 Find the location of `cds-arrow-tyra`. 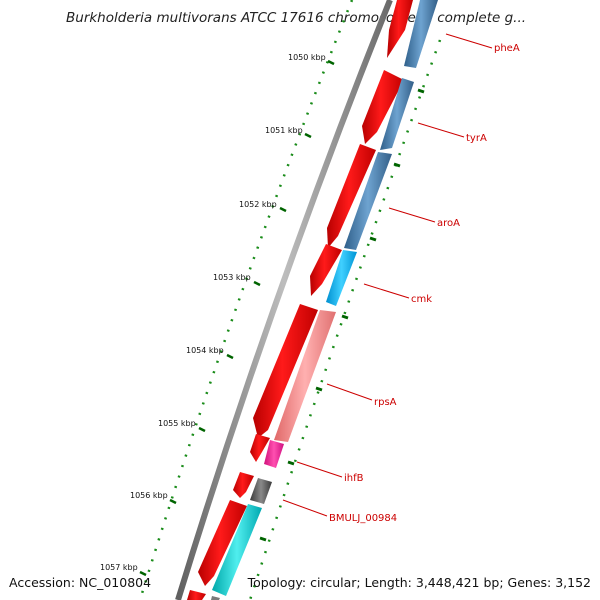

cds-arrow-tyra is located at coordinates (383, 107).